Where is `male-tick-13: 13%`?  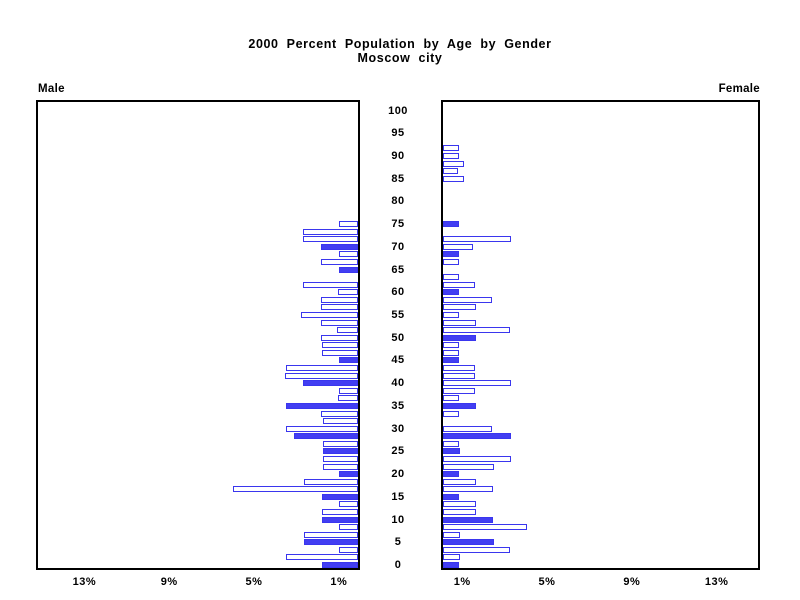
male-tick-13: 13% is located at coordinates (84, 582).